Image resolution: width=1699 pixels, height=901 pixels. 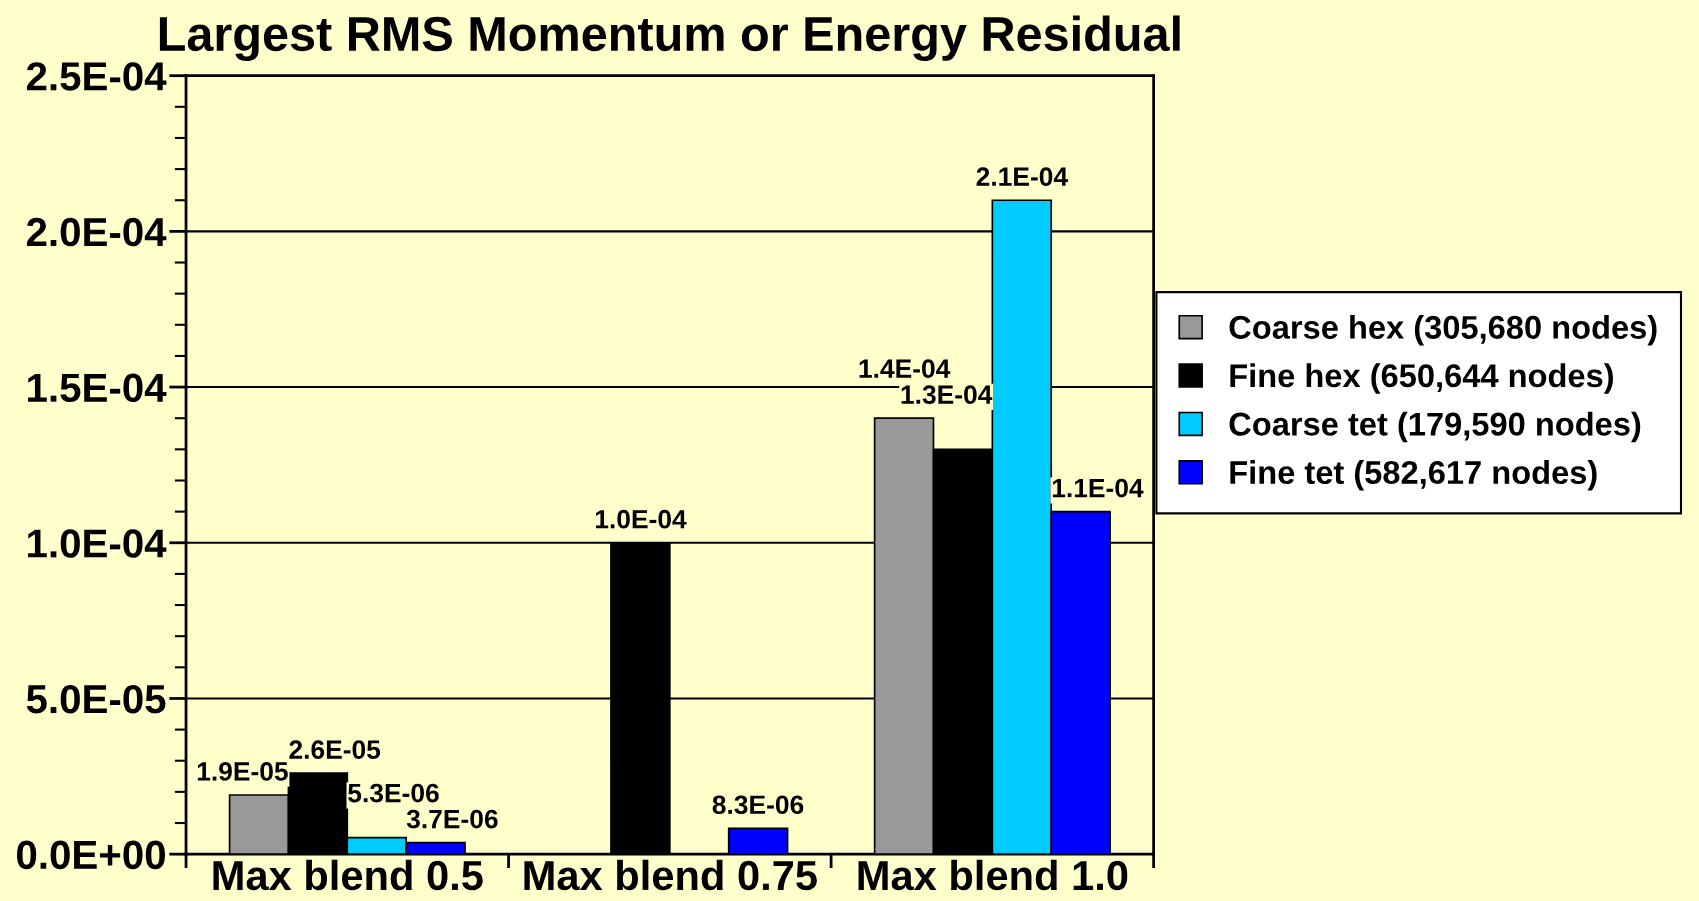 What do you see at coordinates (1413, 475) in the screenshot?
I see `legend-label: Fine tet (582,617 nodes)` at bounding box center [1413, 475].